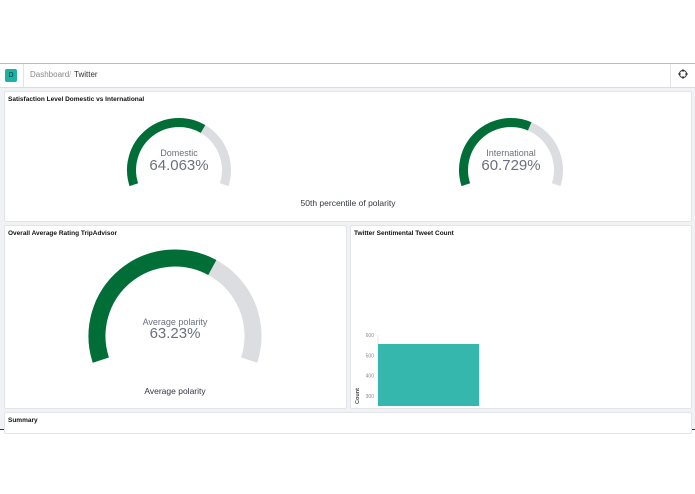 This screenshot has width=695, height=494. What do you see at coordinates (370, 377) in the screenshot?
I see `y-tick-label: 400` at bounding box center [370, 377].